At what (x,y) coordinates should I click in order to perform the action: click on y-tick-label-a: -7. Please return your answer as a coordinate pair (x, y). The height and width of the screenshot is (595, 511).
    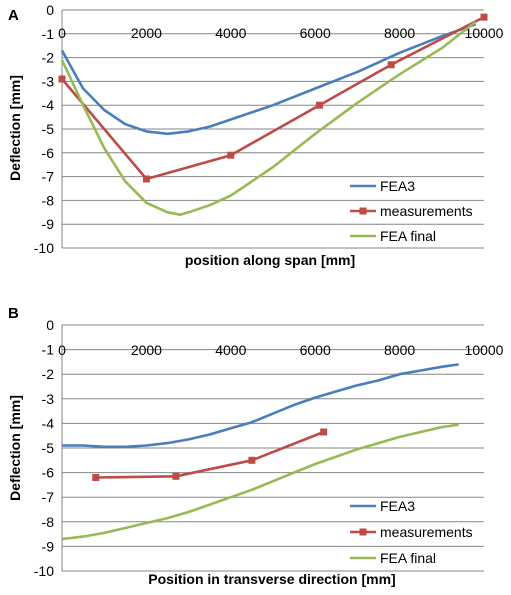
    Looking at the image, I should click on (48, 177).